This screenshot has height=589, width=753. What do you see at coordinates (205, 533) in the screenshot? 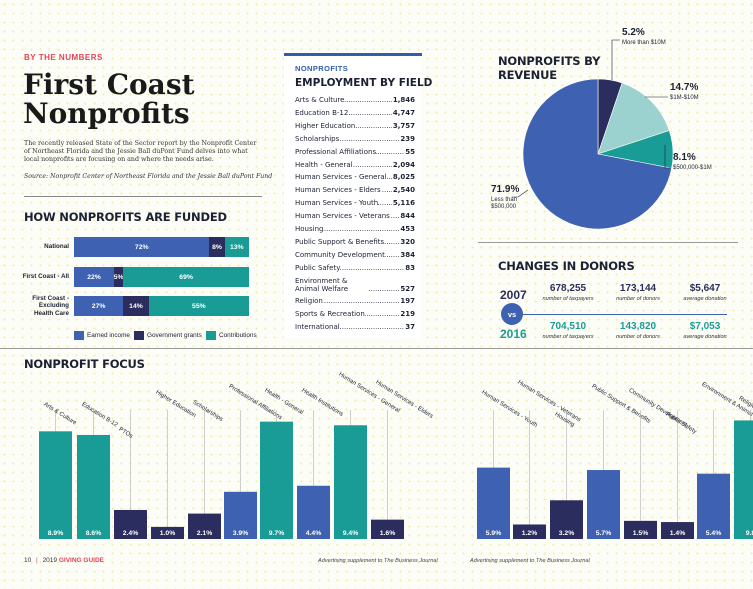
I see `focus-bar-value: 2.1%` at bounding box center [205, 533].